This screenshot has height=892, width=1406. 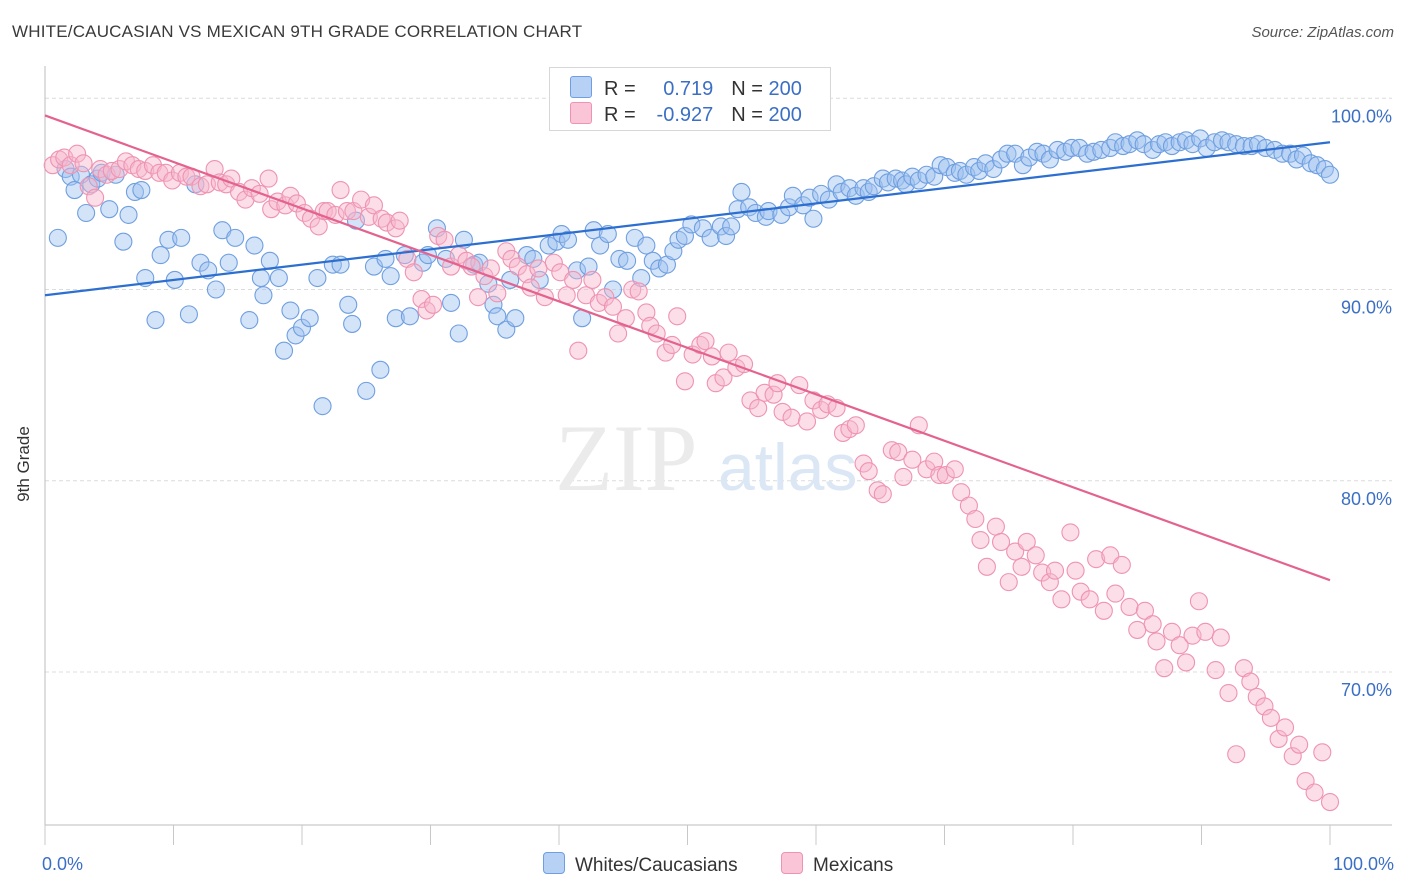 What do you see at coordinates (626, 458) in the screenshot?
I see `watermark-zip: ZIP` at bounding box center [626, 458].